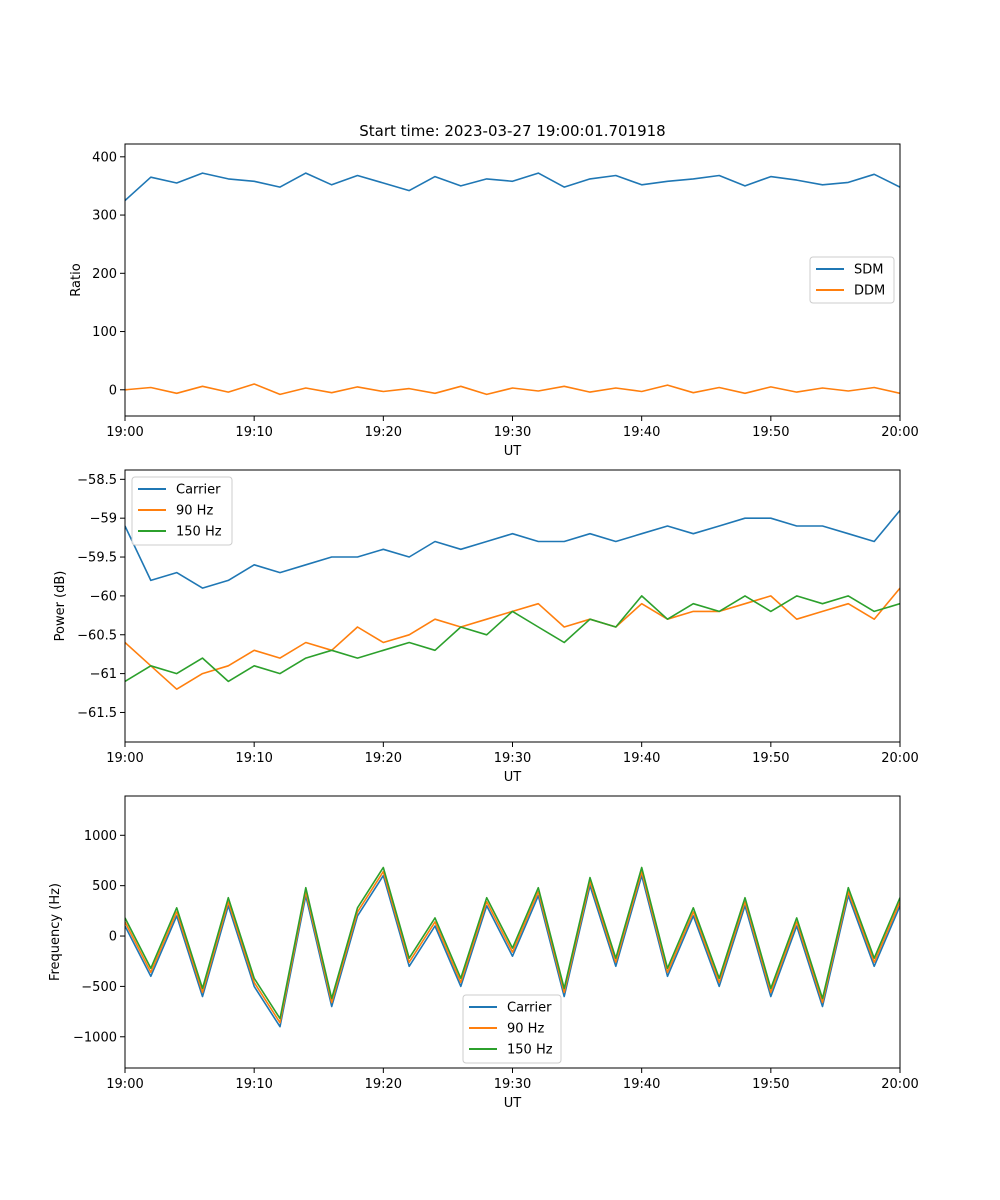  What do you see at coordinates (76, 279) in the screenshot?
I see `y-axis-label: Ratio` at bounding box center [76, 279].